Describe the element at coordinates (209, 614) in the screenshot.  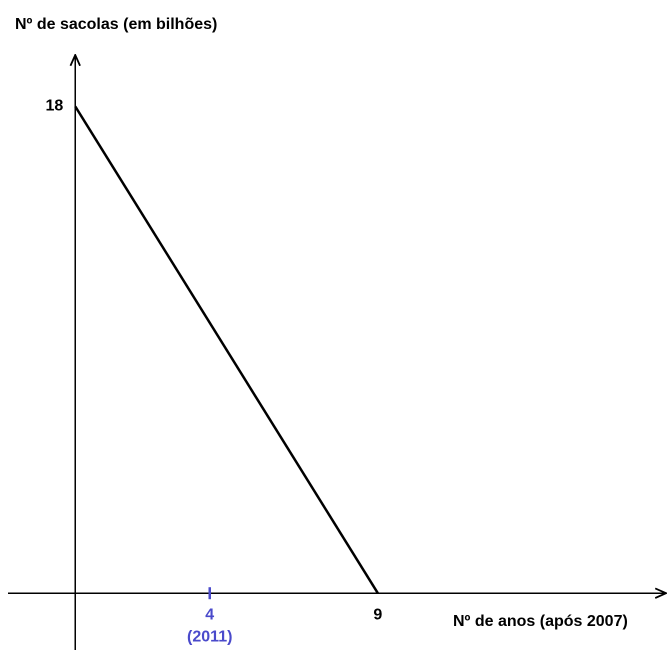
I see `x-tick-label: 4` at that location.